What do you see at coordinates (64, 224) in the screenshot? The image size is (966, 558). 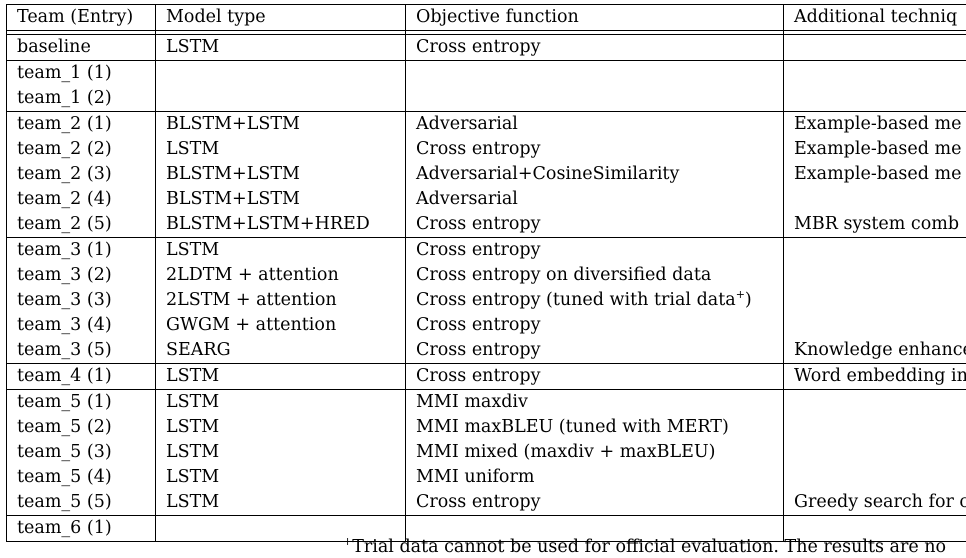 I see `cell-team-text: team_2 (5)` at bounding box center [64, 224].